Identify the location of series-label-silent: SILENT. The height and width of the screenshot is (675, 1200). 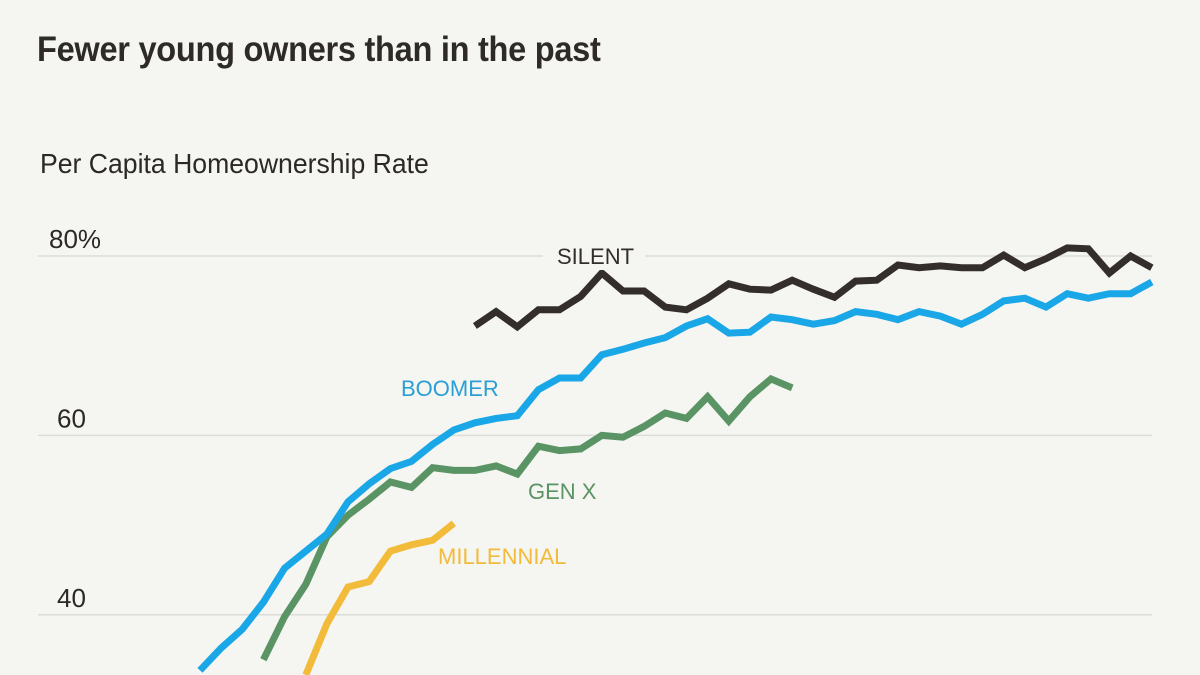
(595, 256).